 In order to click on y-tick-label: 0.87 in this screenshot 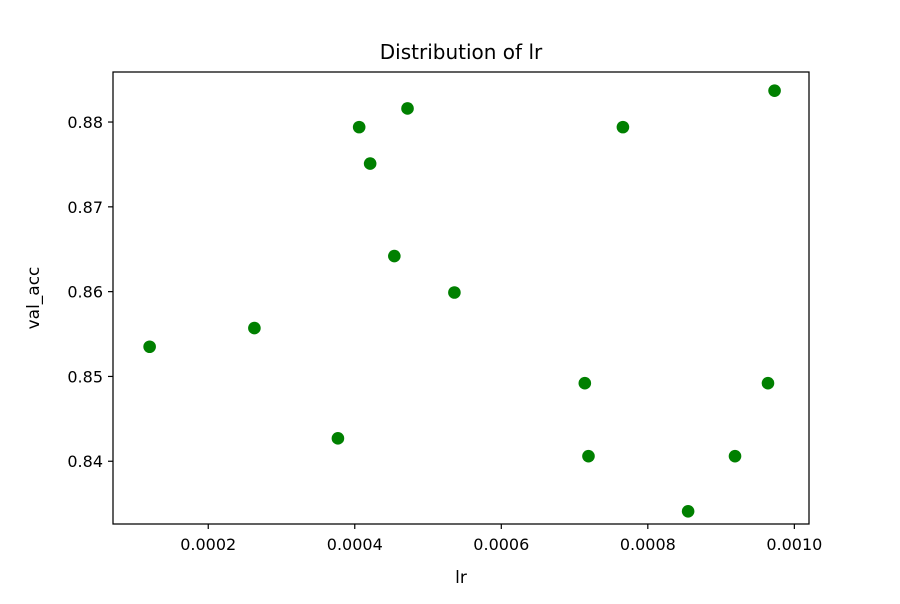, I will do `click(85, 207)`.